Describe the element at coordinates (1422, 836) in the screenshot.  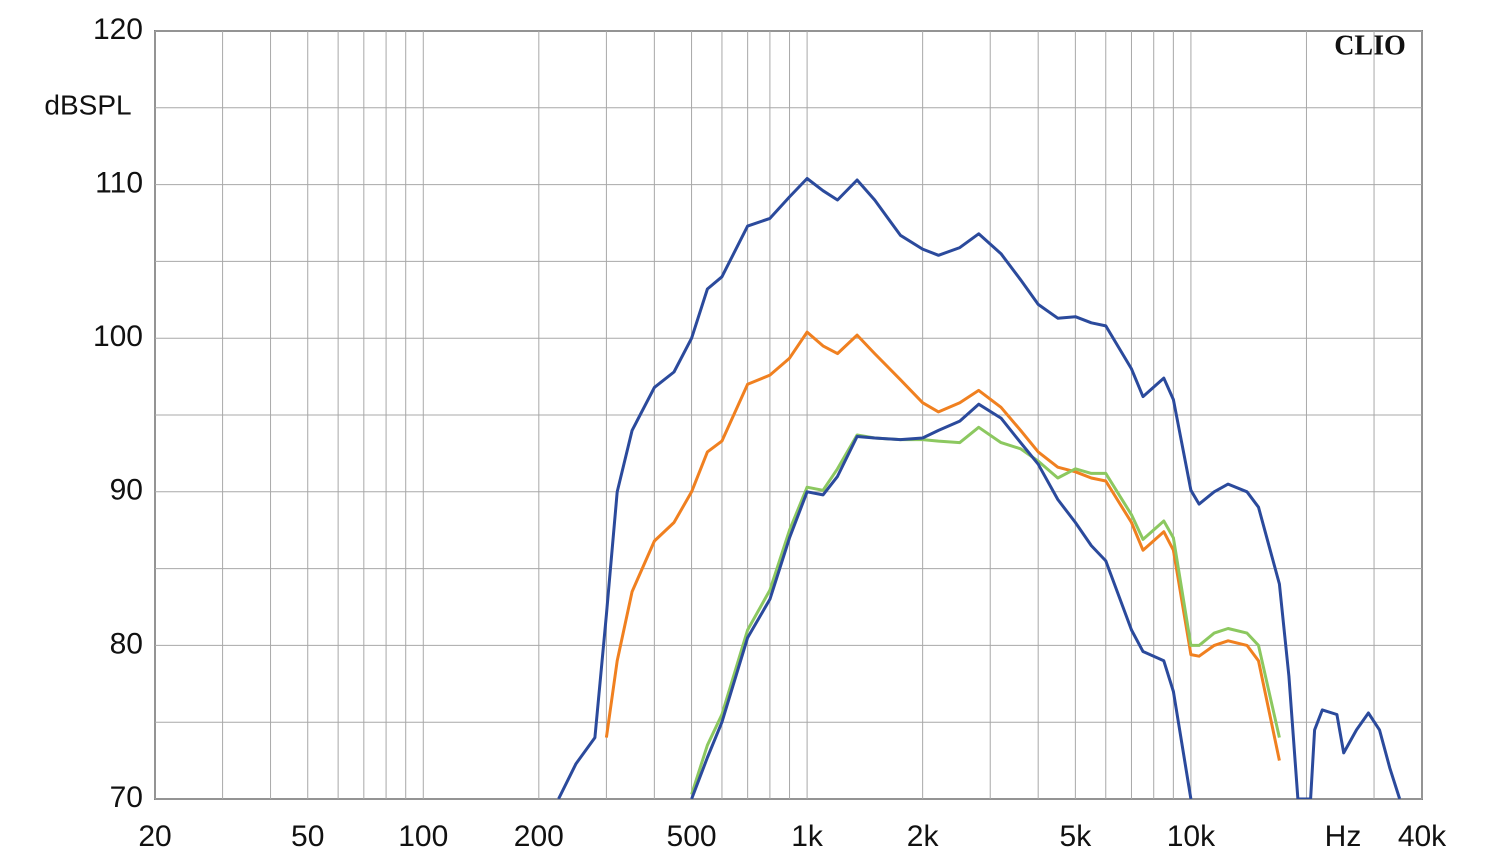
I see `x-tick-label: 40k` at that location.